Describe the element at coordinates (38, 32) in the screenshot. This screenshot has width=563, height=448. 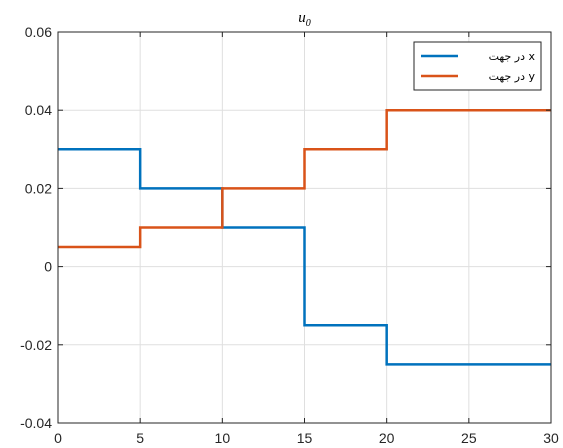
I see `y-tick-label: 0.06` at that location.